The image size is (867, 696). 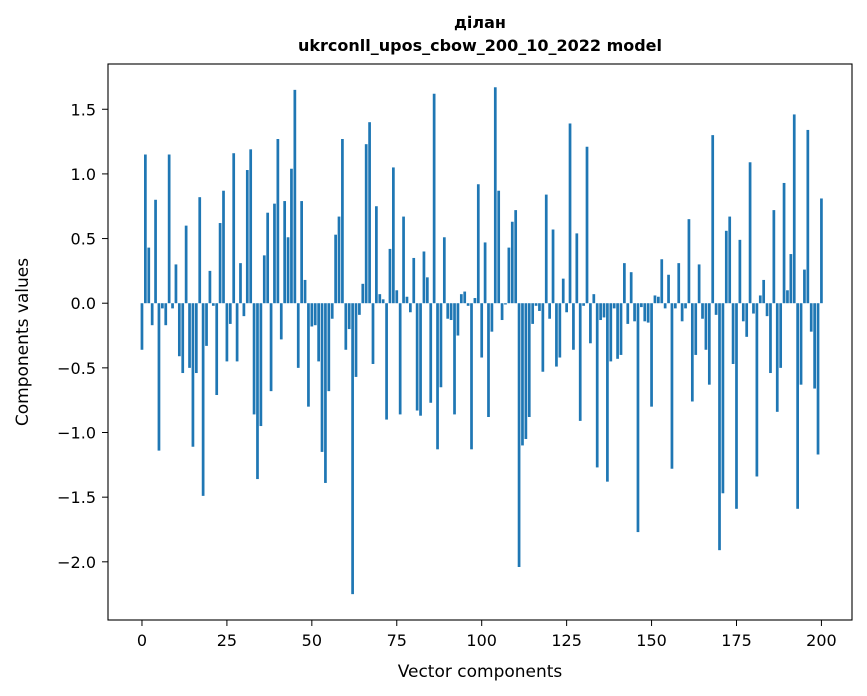 What do you see at coordinates (651, 640) in the screenshot?
I see `x-tick-label: 150` at bounding box center [651, 640].